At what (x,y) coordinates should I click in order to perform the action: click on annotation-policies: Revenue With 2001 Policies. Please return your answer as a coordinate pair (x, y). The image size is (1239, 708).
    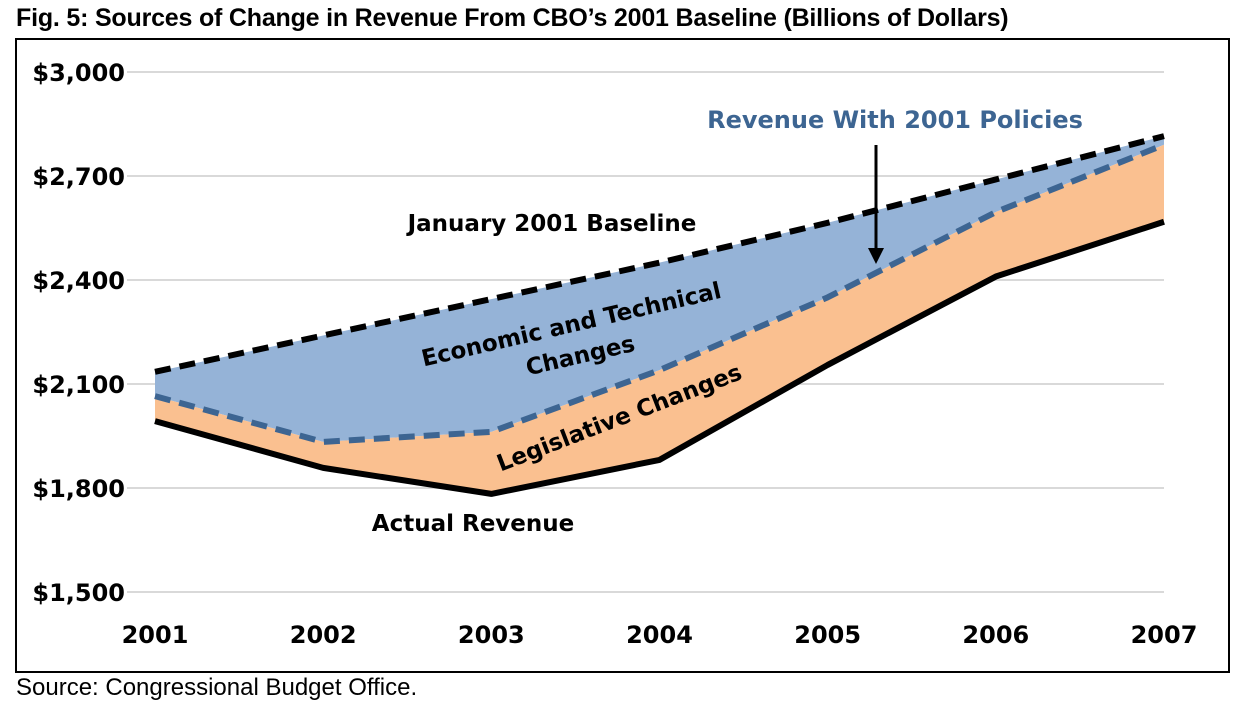
    Looking at the image, I should click on (895, 120).